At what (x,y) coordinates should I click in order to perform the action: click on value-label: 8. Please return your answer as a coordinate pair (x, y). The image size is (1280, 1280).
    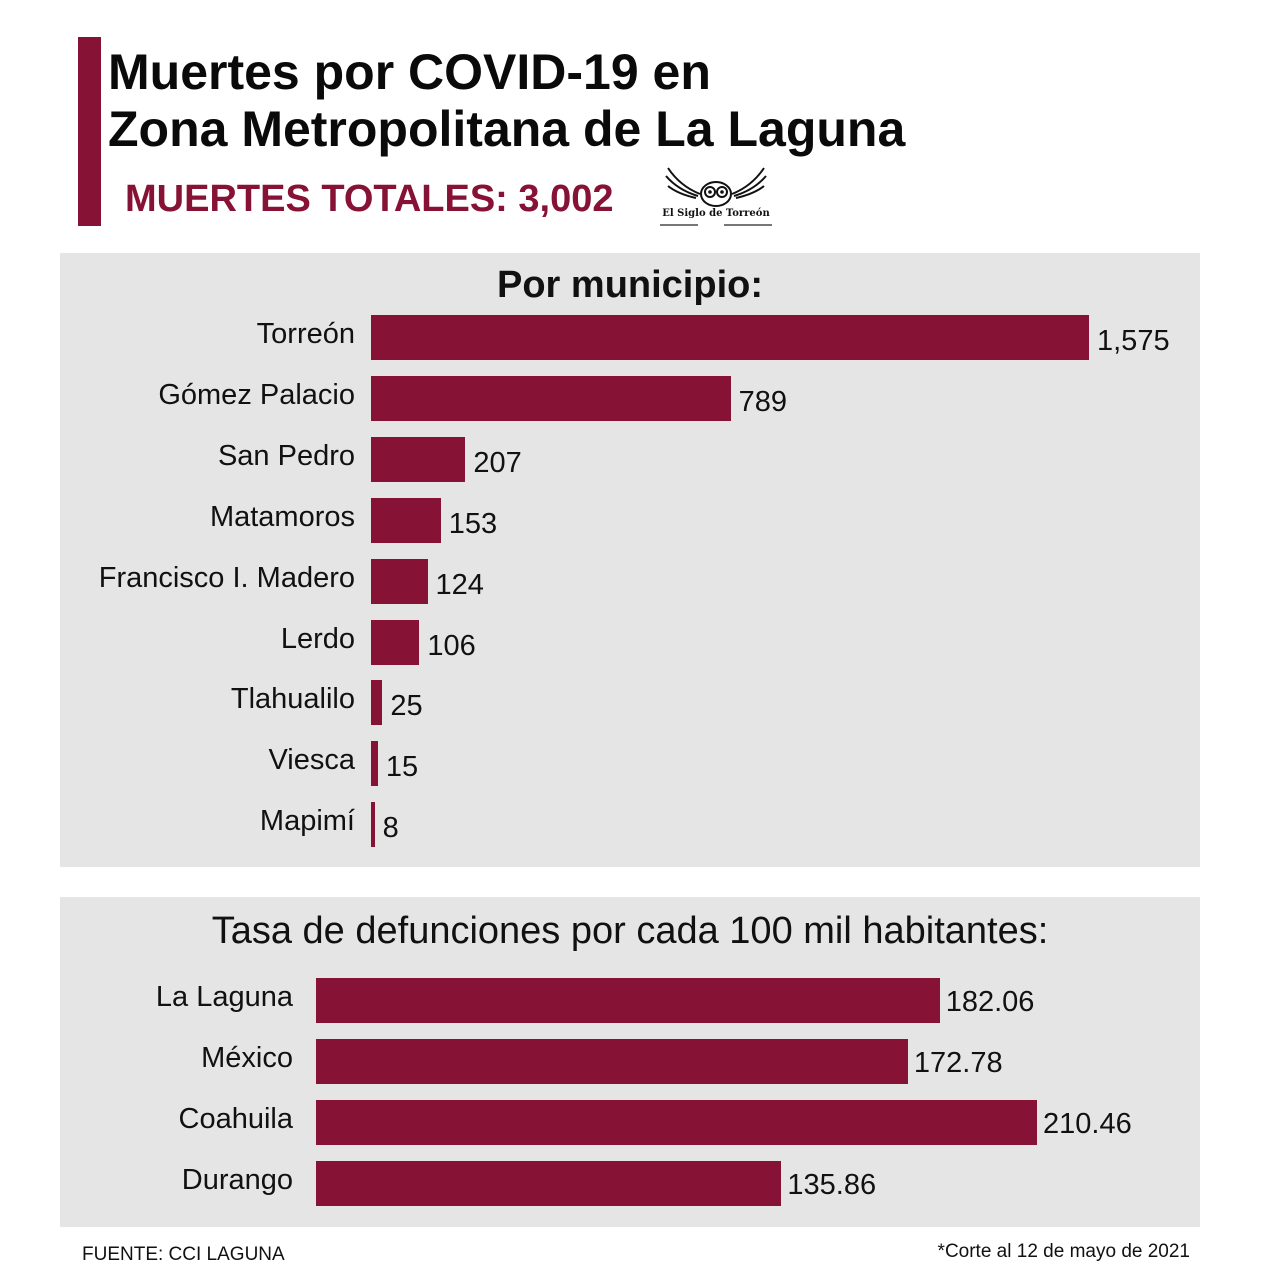
    Looking at the image, I should click on (390, 828).